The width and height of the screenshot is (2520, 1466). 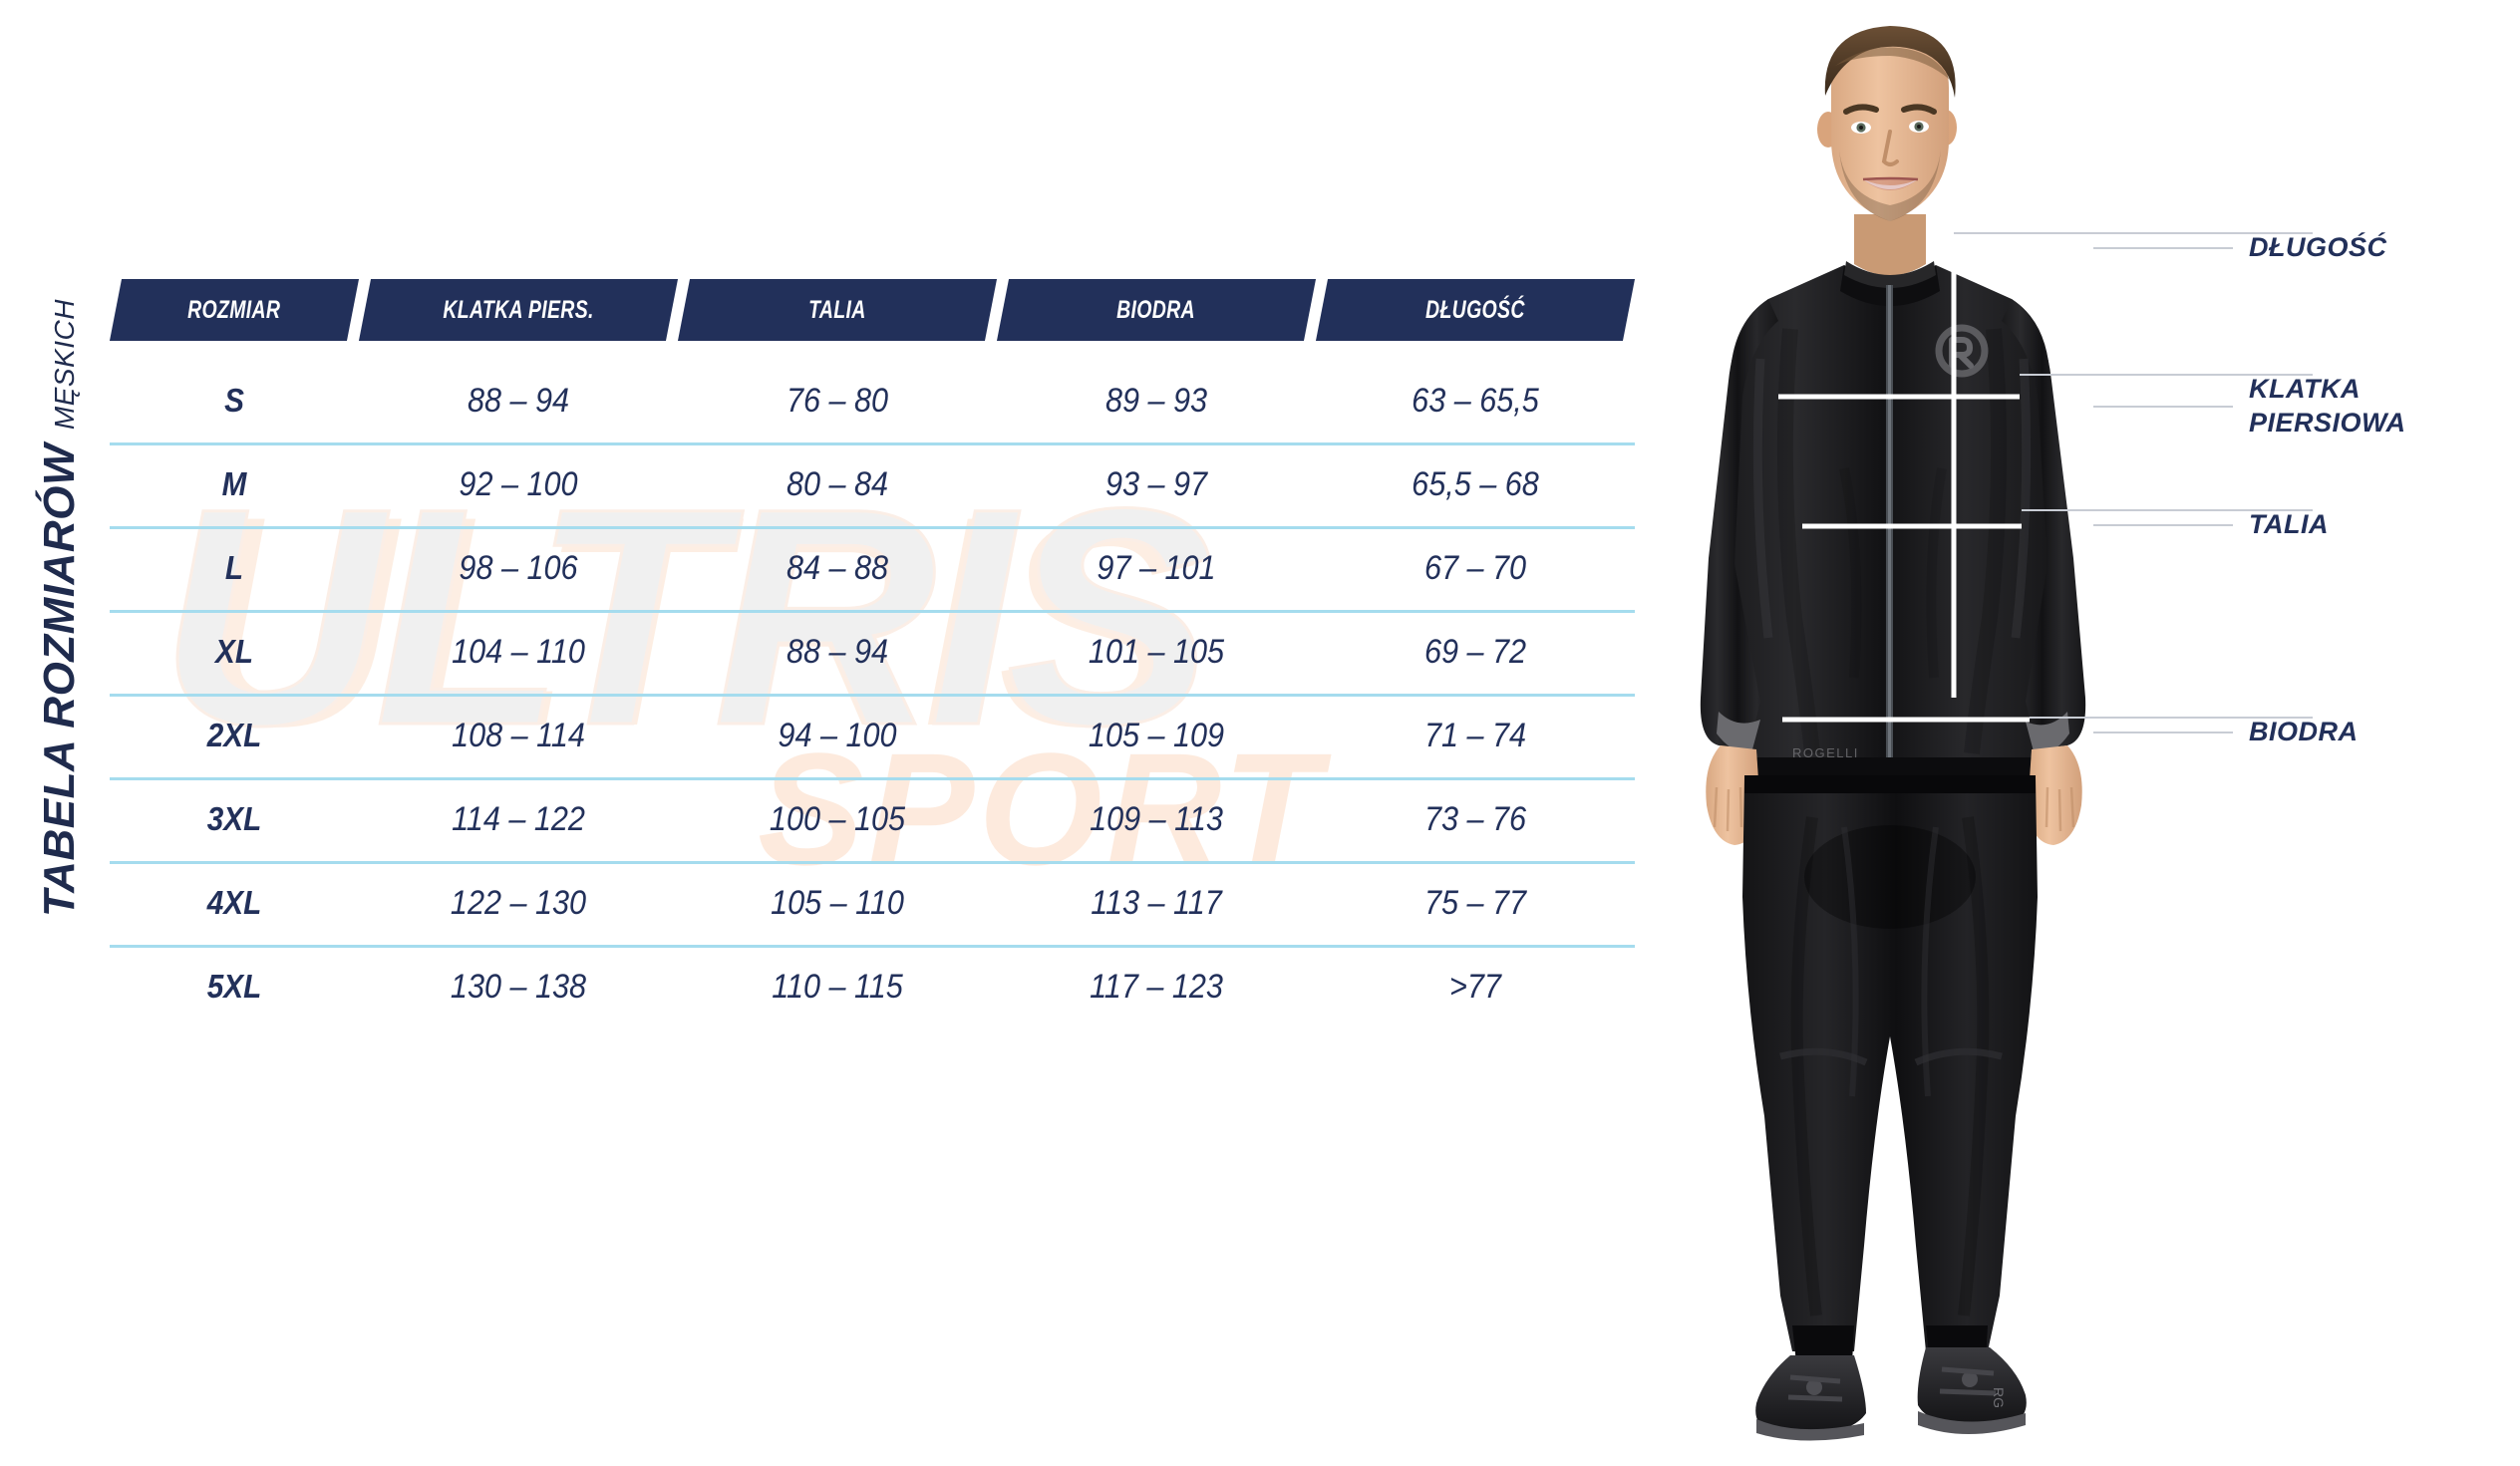 I want to click on header-label: BIODRA, so click(x=1156, y=309).